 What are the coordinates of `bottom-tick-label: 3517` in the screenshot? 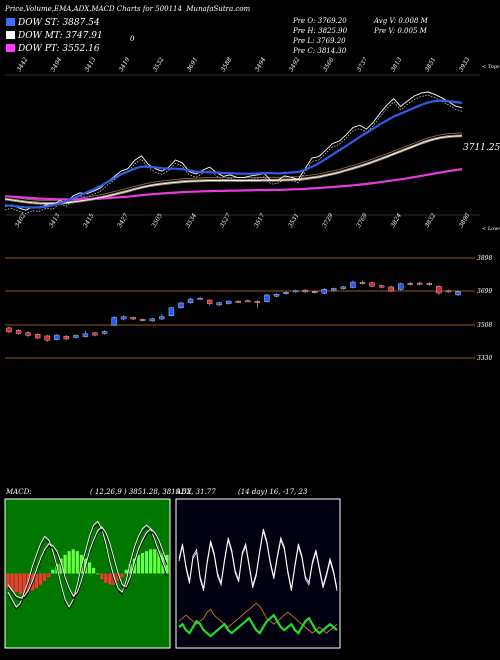 It's located at (260, 220).